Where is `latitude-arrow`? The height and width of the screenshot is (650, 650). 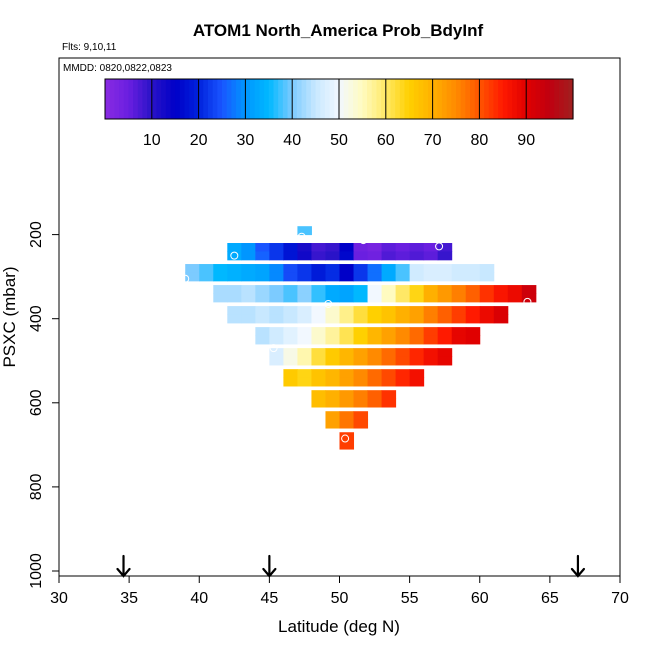 latitude-arrow is located at coordinates (578, 566).